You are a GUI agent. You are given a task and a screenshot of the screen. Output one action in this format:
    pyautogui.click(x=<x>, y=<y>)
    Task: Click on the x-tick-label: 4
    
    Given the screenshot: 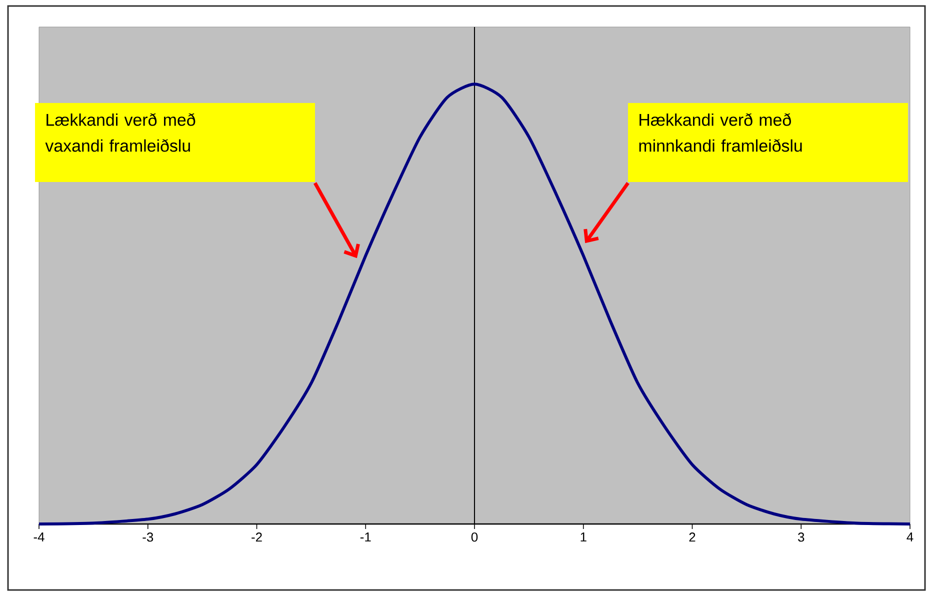 What is the action you would take?
    pyautogui.click(x=910, y=537)
    